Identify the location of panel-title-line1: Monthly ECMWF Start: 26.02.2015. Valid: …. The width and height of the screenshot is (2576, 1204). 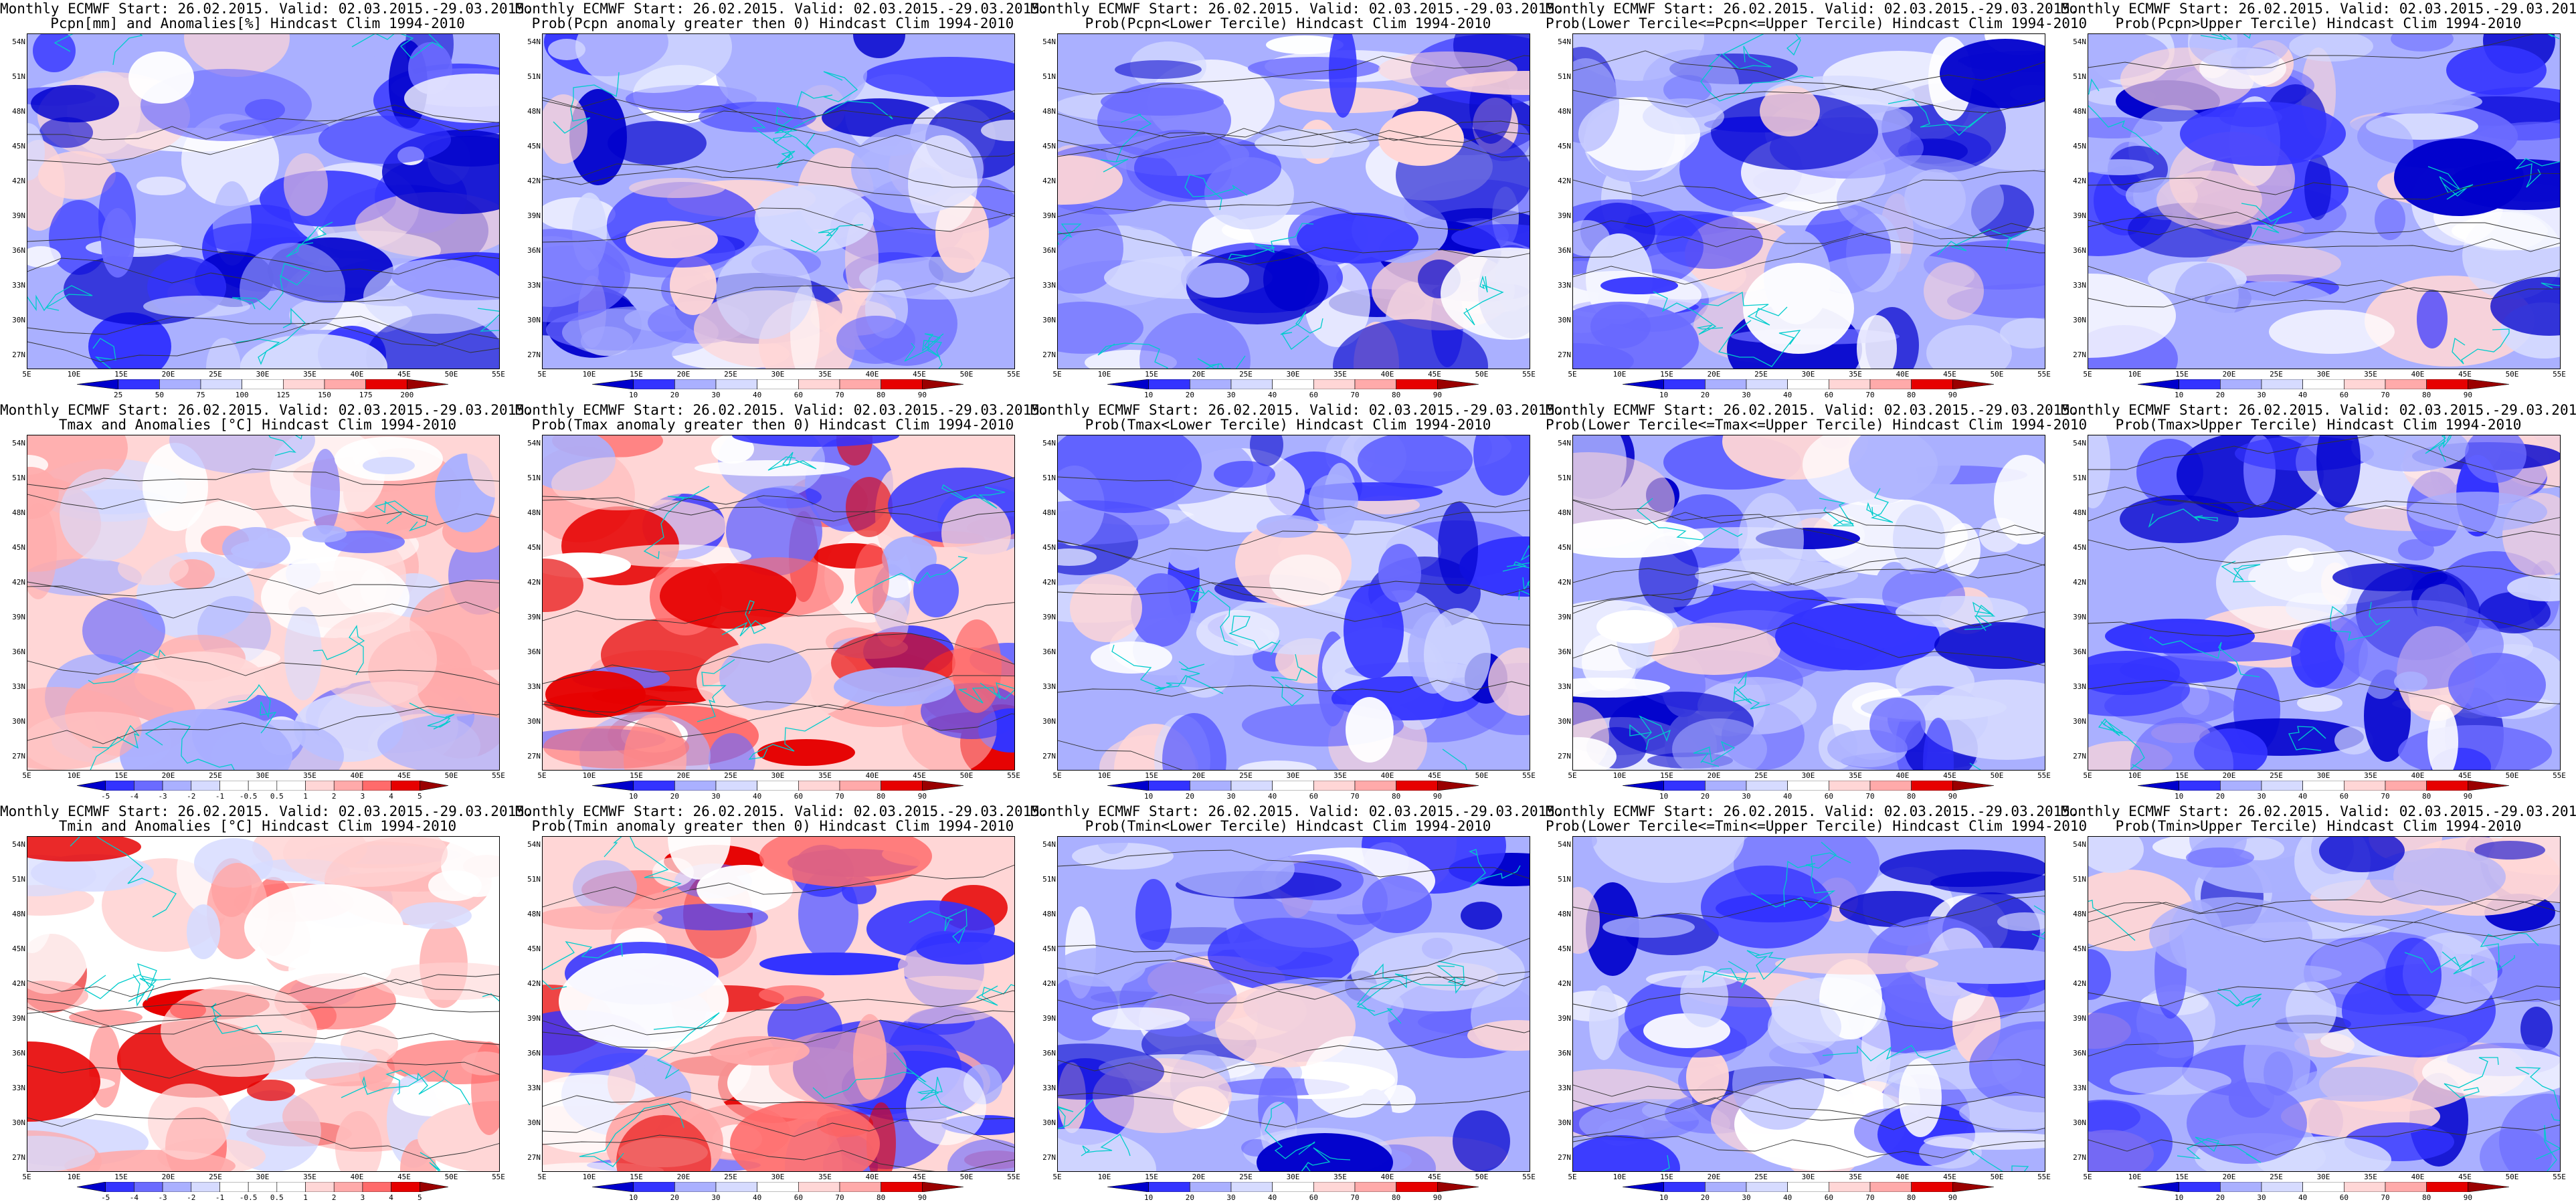
(1813, 410).